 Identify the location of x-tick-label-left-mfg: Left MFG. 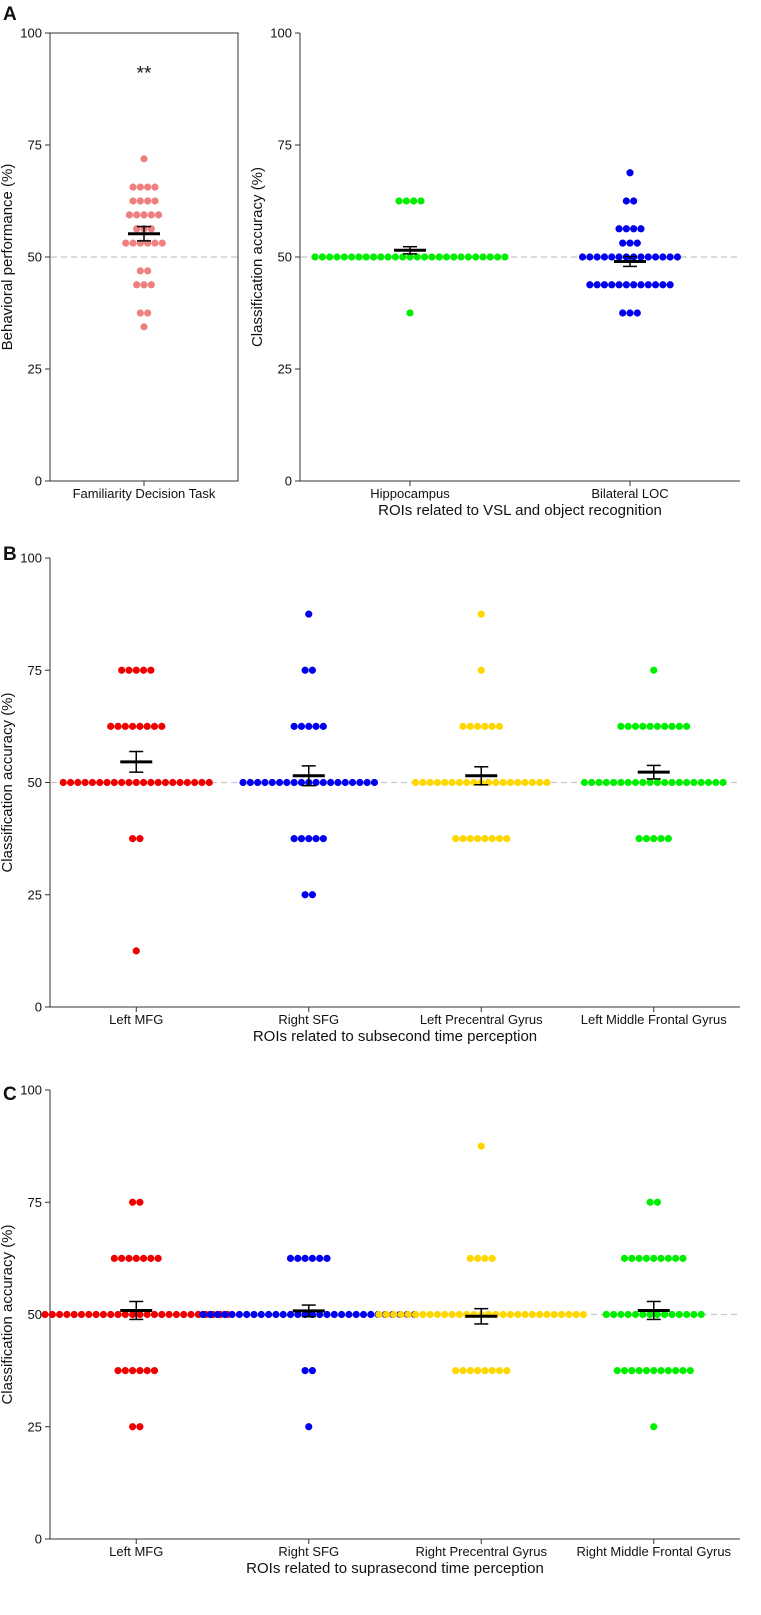
(136, 1019).